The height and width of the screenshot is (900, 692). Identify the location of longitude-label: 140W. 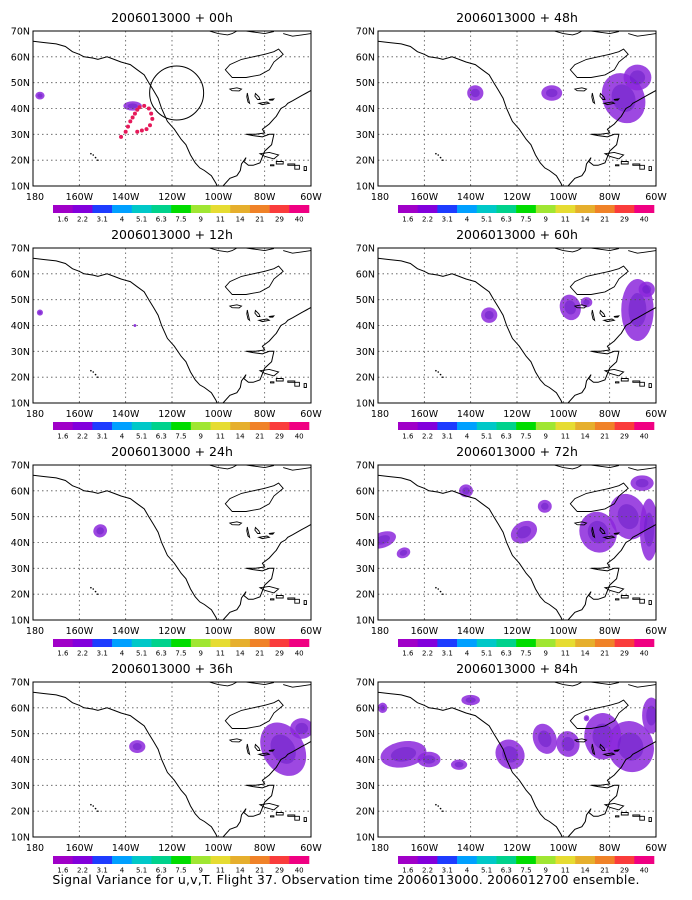
(471, 197).